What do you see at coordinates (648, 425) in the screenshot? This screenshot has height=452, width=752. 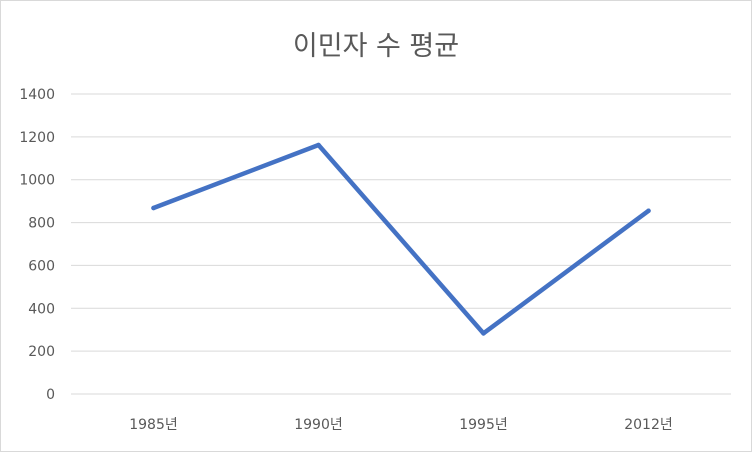 I see `x-tick-label: 2012년` at bounding box center [648, 425].